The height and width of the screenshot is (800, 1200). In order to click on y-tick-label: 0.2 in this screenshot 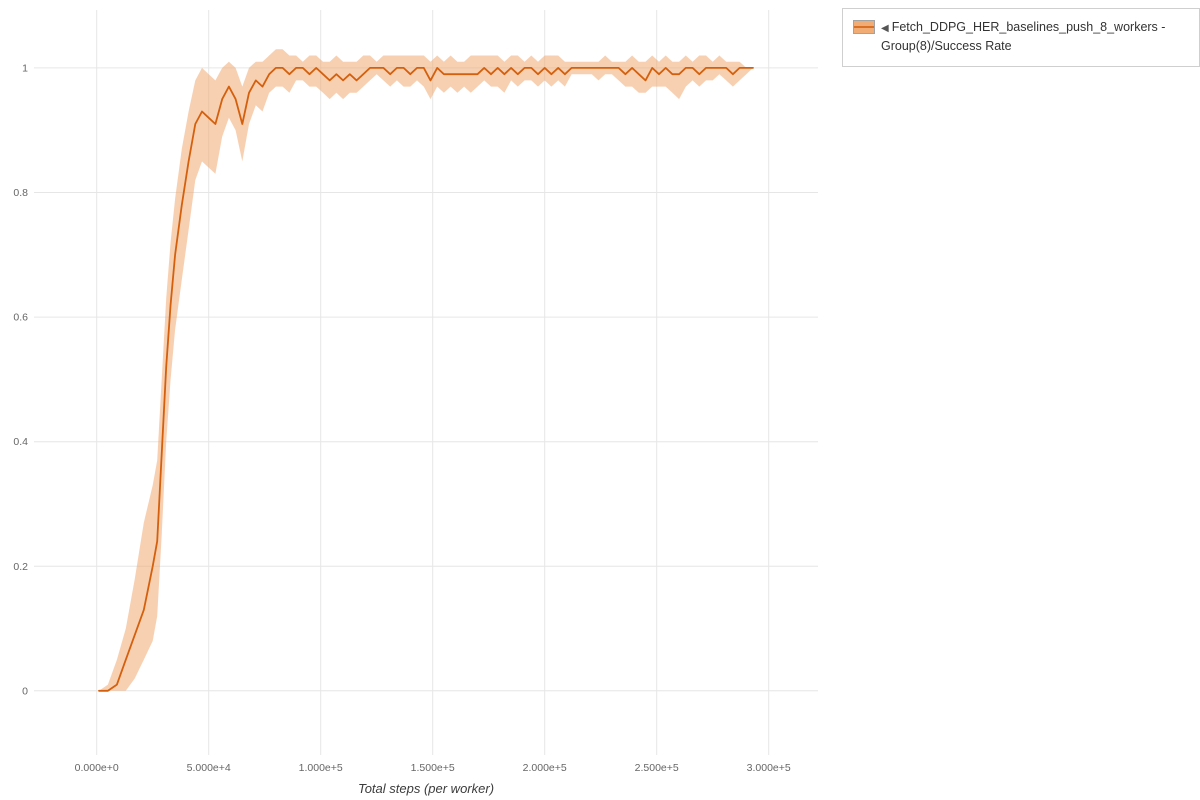, I will do `click(20, 567)`.